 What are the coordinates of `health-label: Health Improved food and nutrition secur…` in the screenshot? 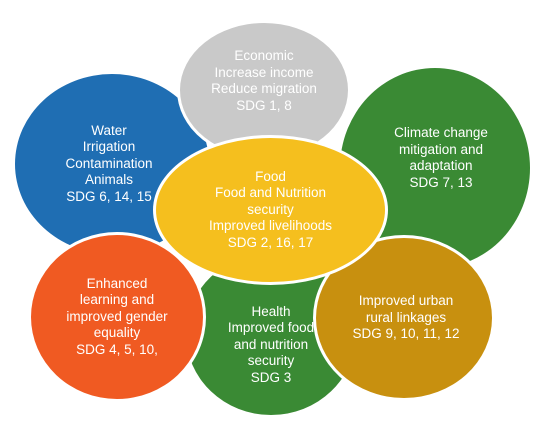 It's located at (271, 345).